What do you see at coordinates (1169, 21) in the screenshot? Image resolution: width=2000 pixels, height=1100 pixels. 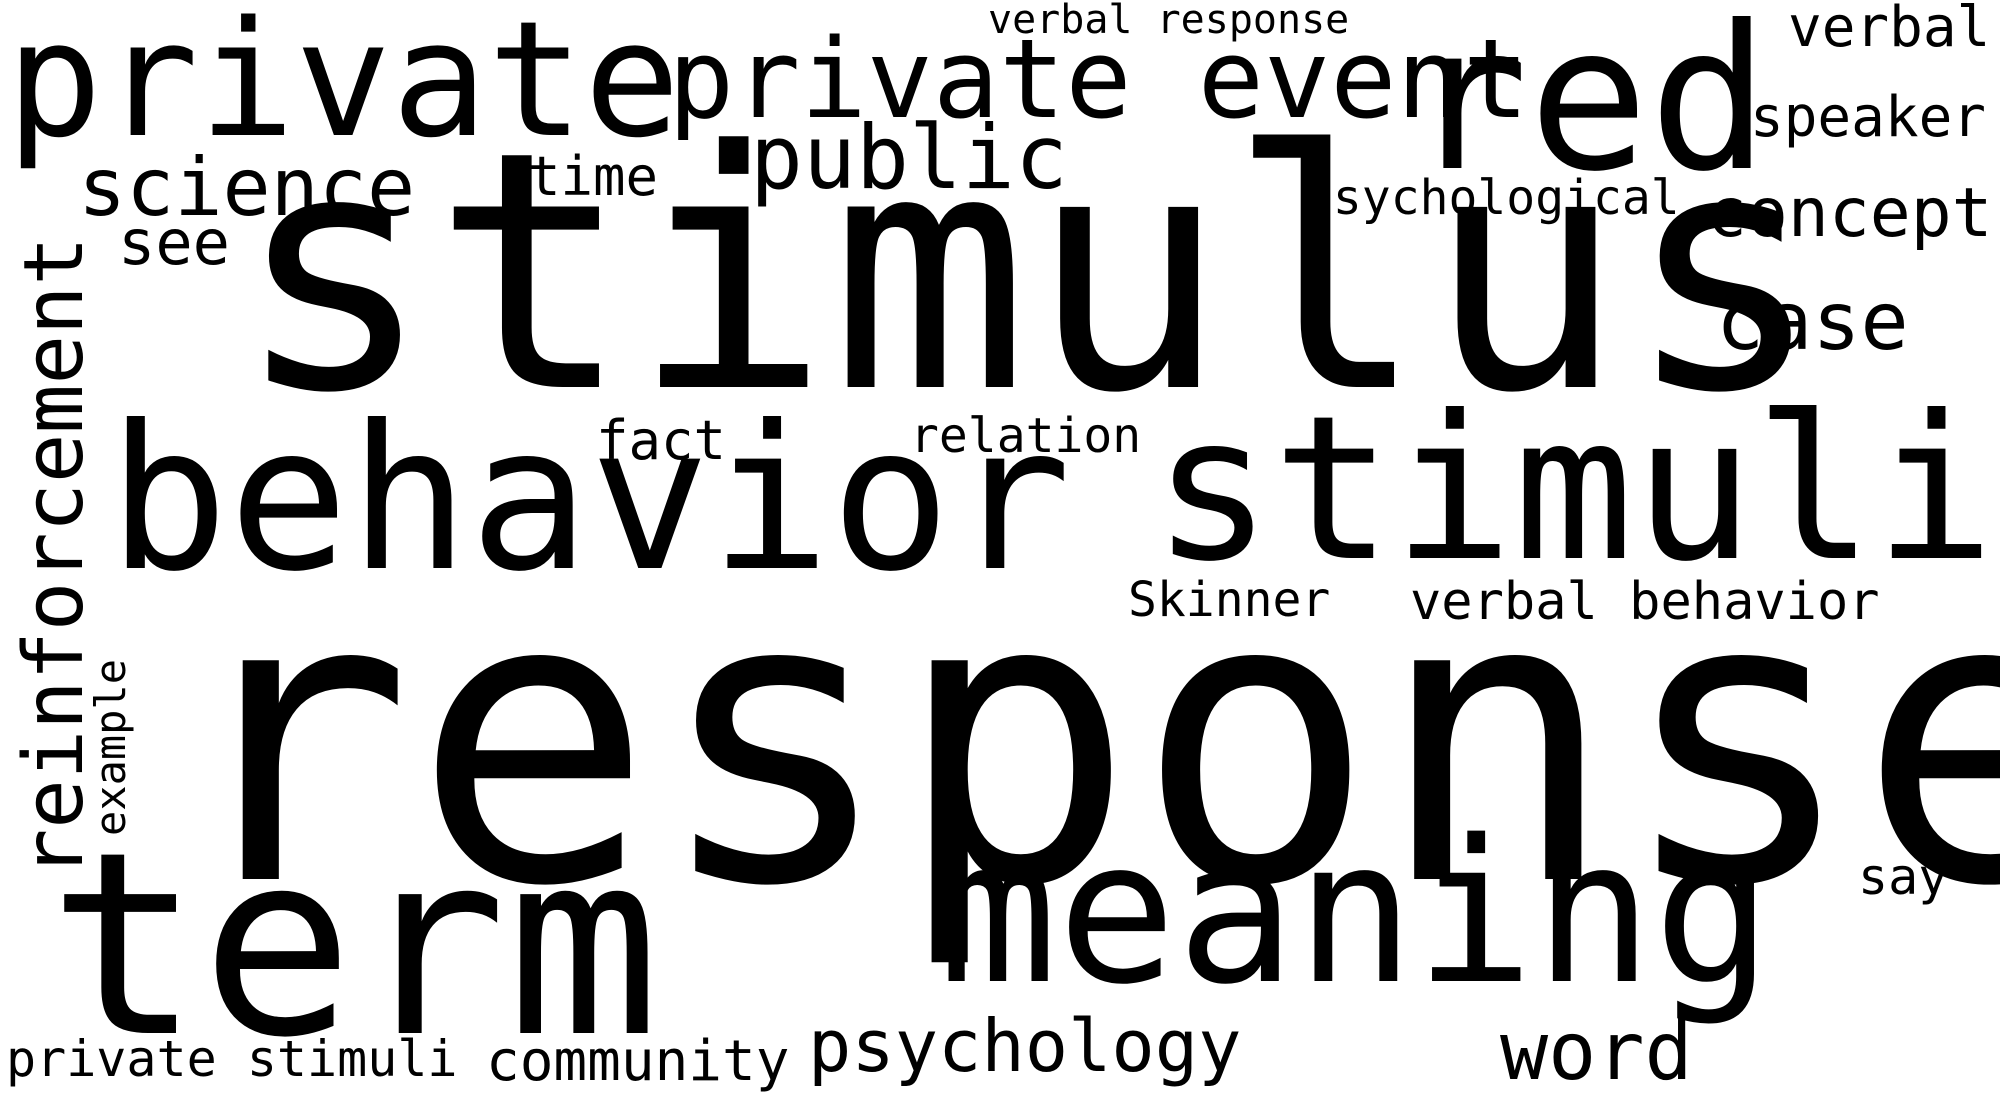 I see `word-verbal-response: verbal response` at bounding box center [1169, 21].